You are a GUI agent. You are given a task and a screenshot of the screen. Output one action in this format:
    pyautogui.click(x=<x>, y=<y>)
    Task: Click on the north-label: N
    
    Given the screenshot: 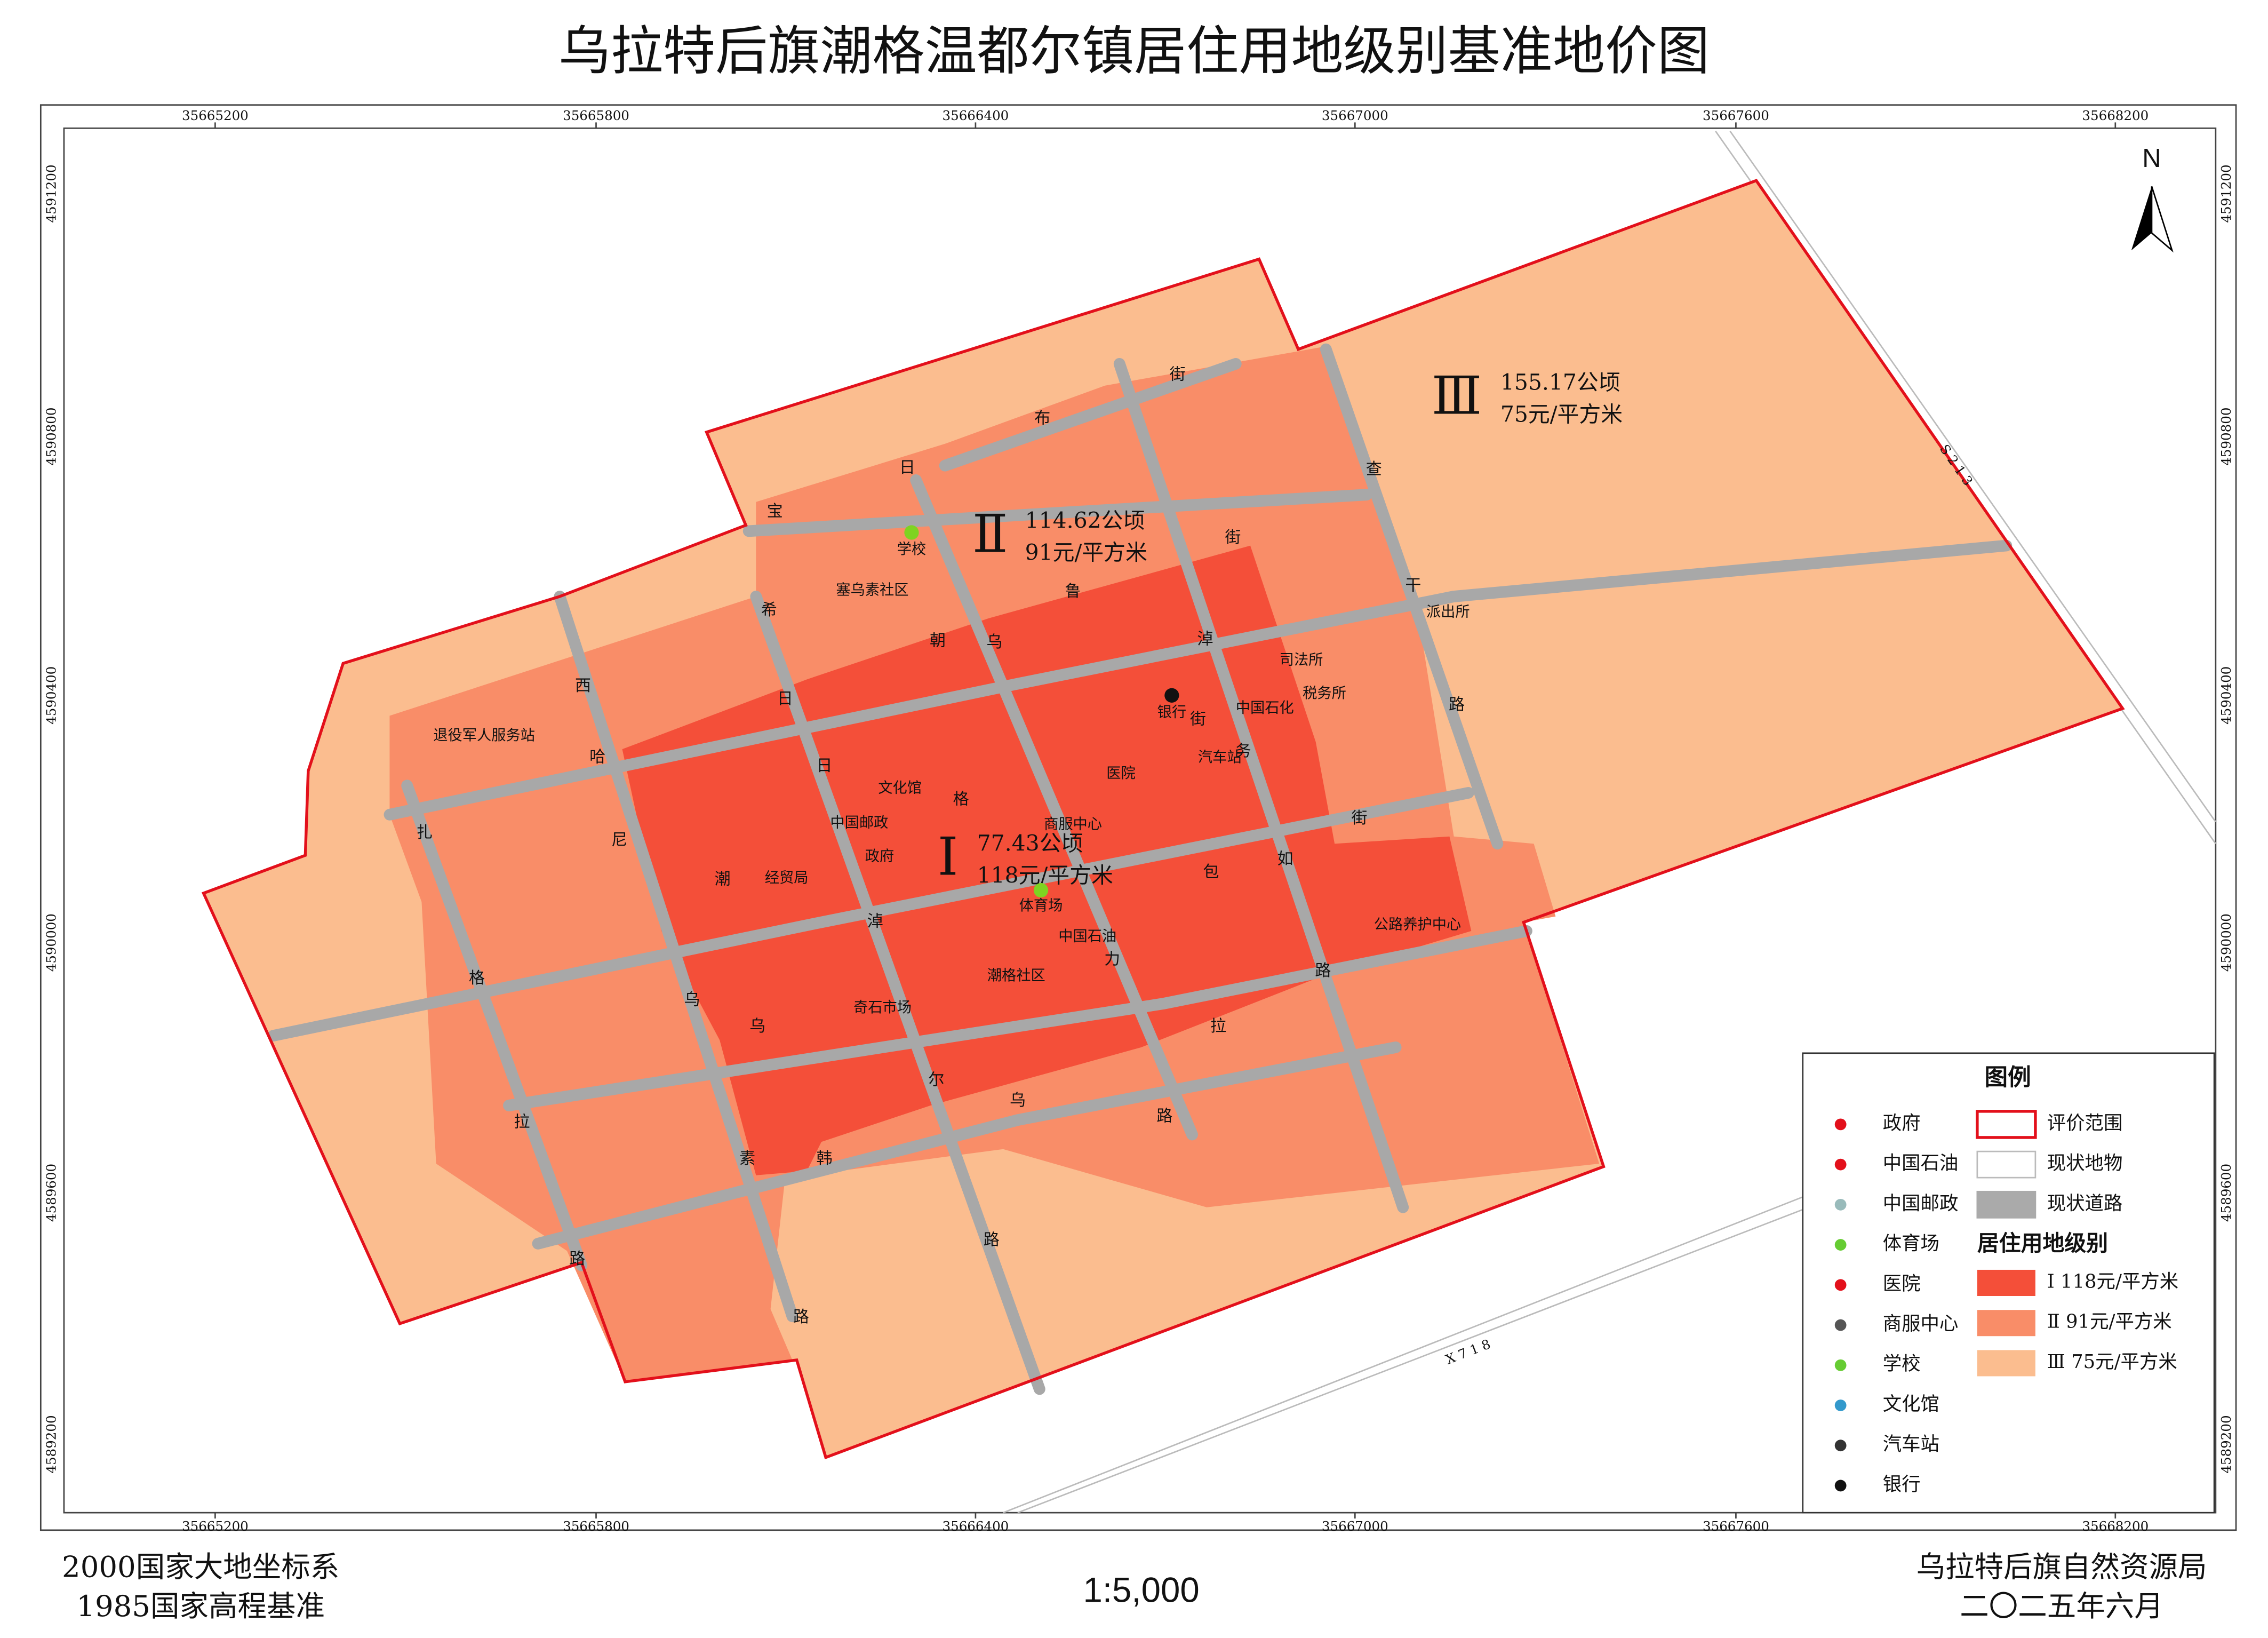 What is the action you would take?
    pyautogui.click(x=2151, y=158)
    